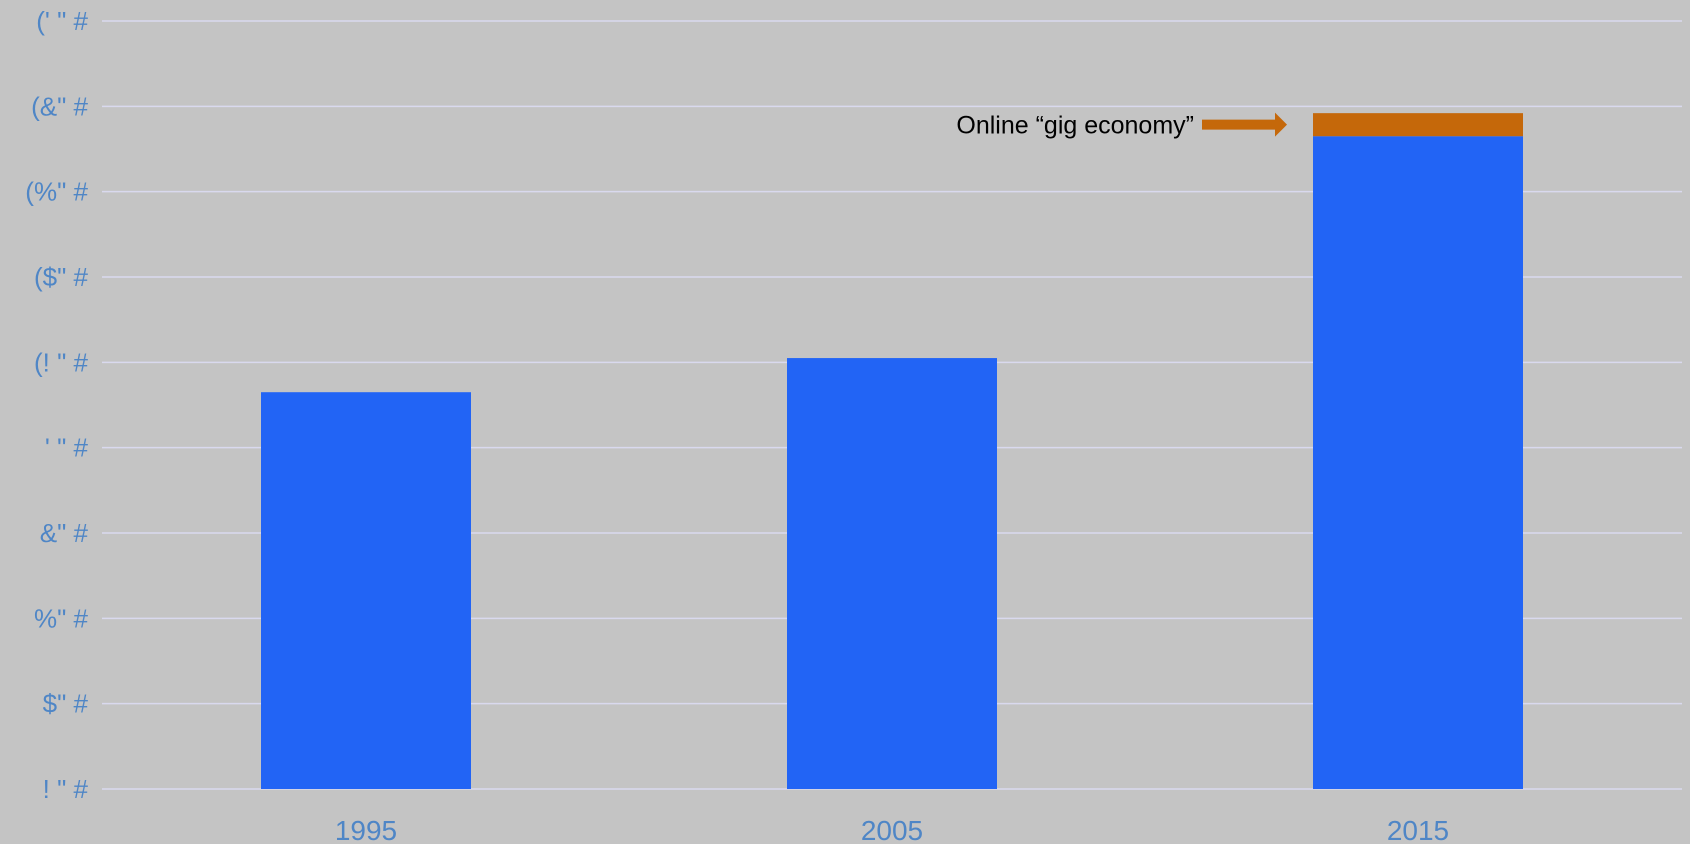  Describe the element at coordinates (66, 704) in the screenshot. I see `y-tick-label: $" #` at that location.